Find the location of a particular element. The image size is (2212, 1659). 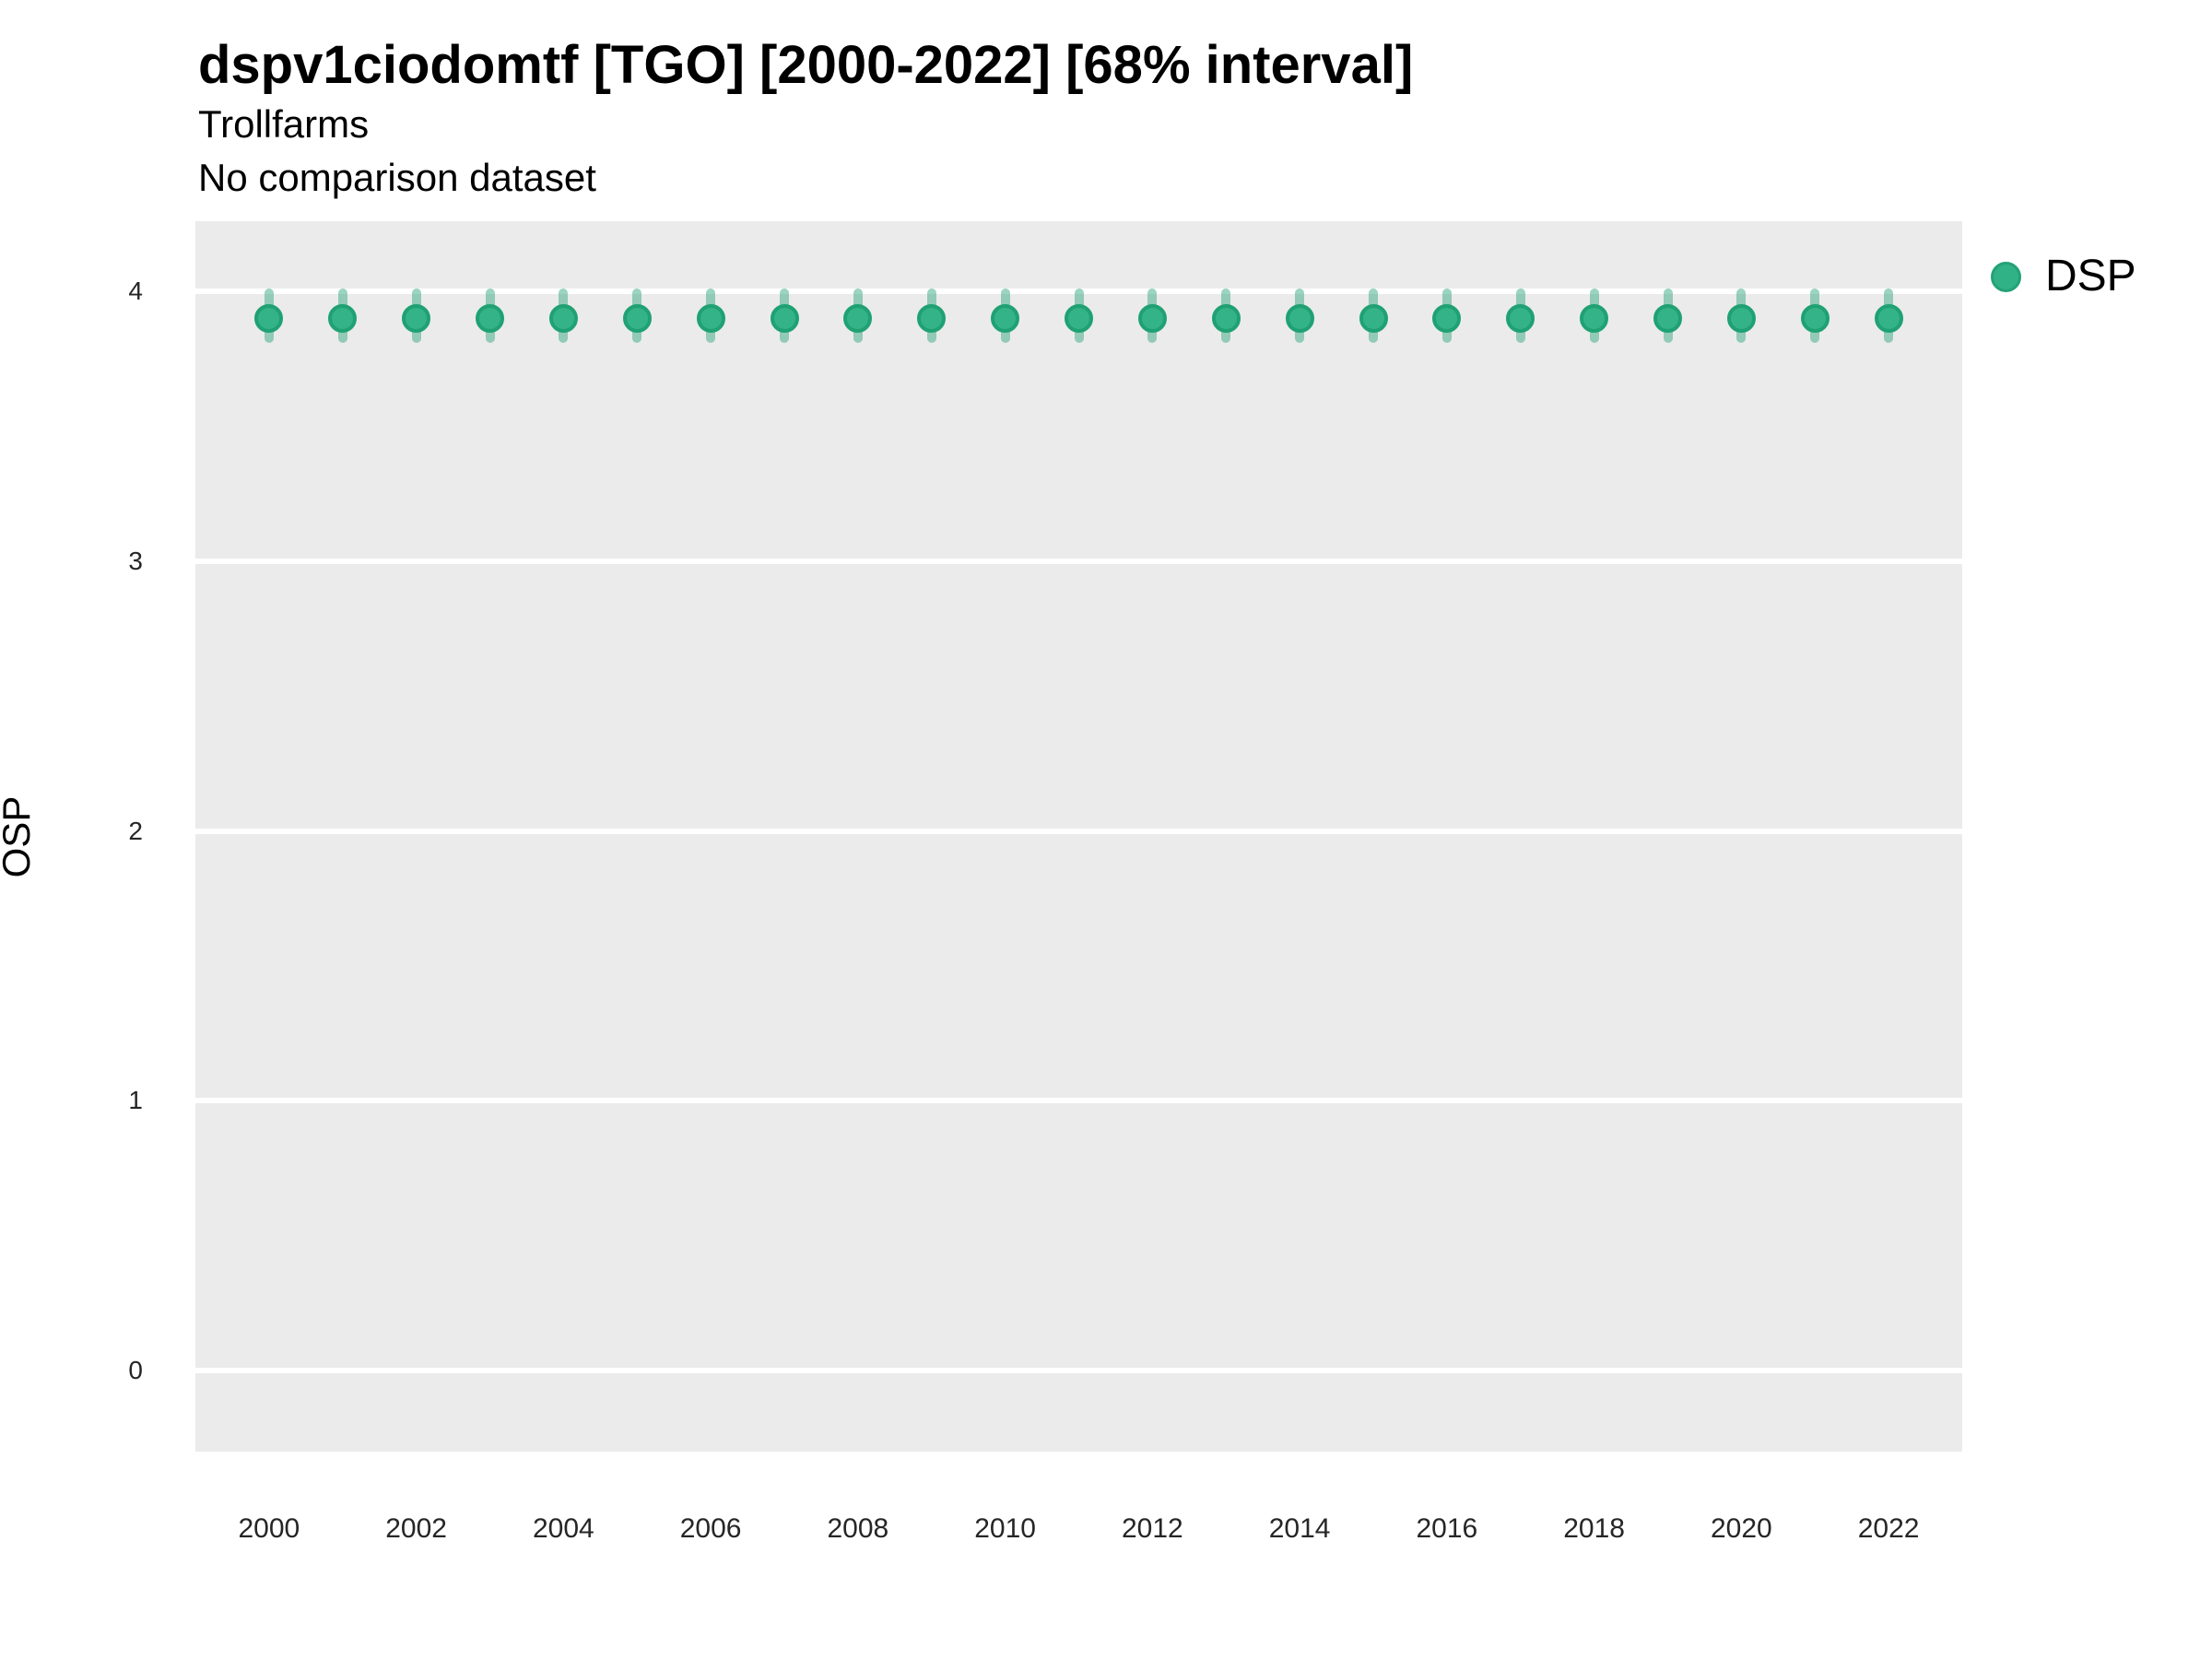

legend: DSP is located at coordinates (2063, 276).